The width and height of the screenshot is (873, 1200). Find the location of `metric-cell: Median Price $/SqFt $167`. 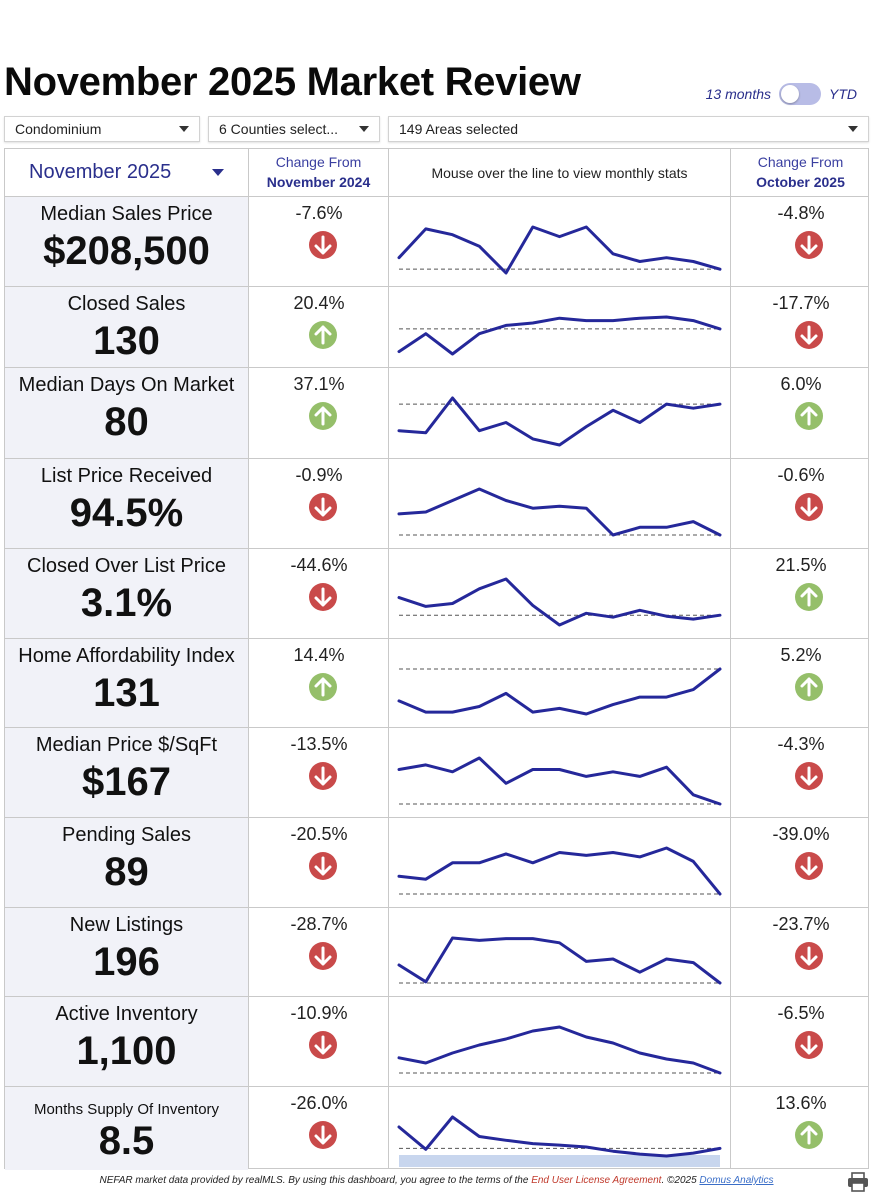

metric-cell: Median Price $/SqFt $167 is located at coordinates (126, 772).